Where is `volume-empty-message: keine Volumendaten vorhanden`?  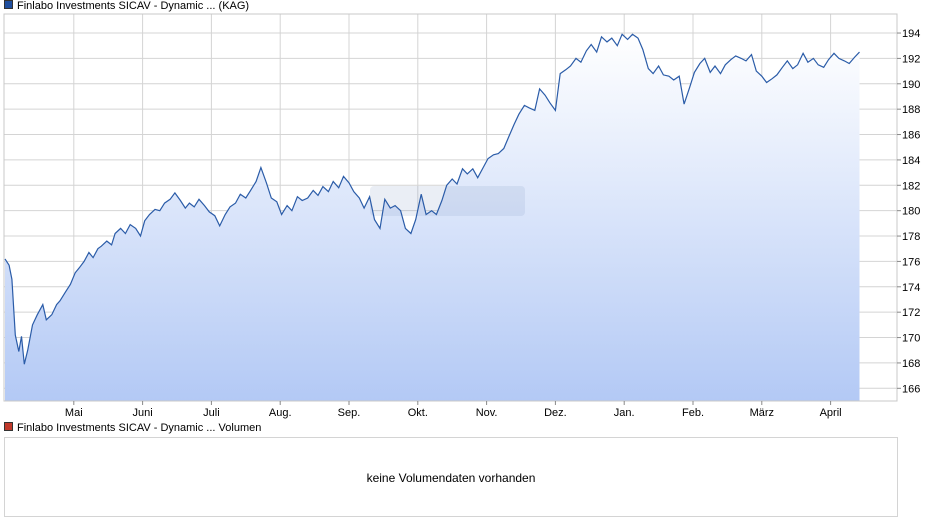
volume-empty-message: keine Volumendaten vorhanden is located at coordinates (451, 478).